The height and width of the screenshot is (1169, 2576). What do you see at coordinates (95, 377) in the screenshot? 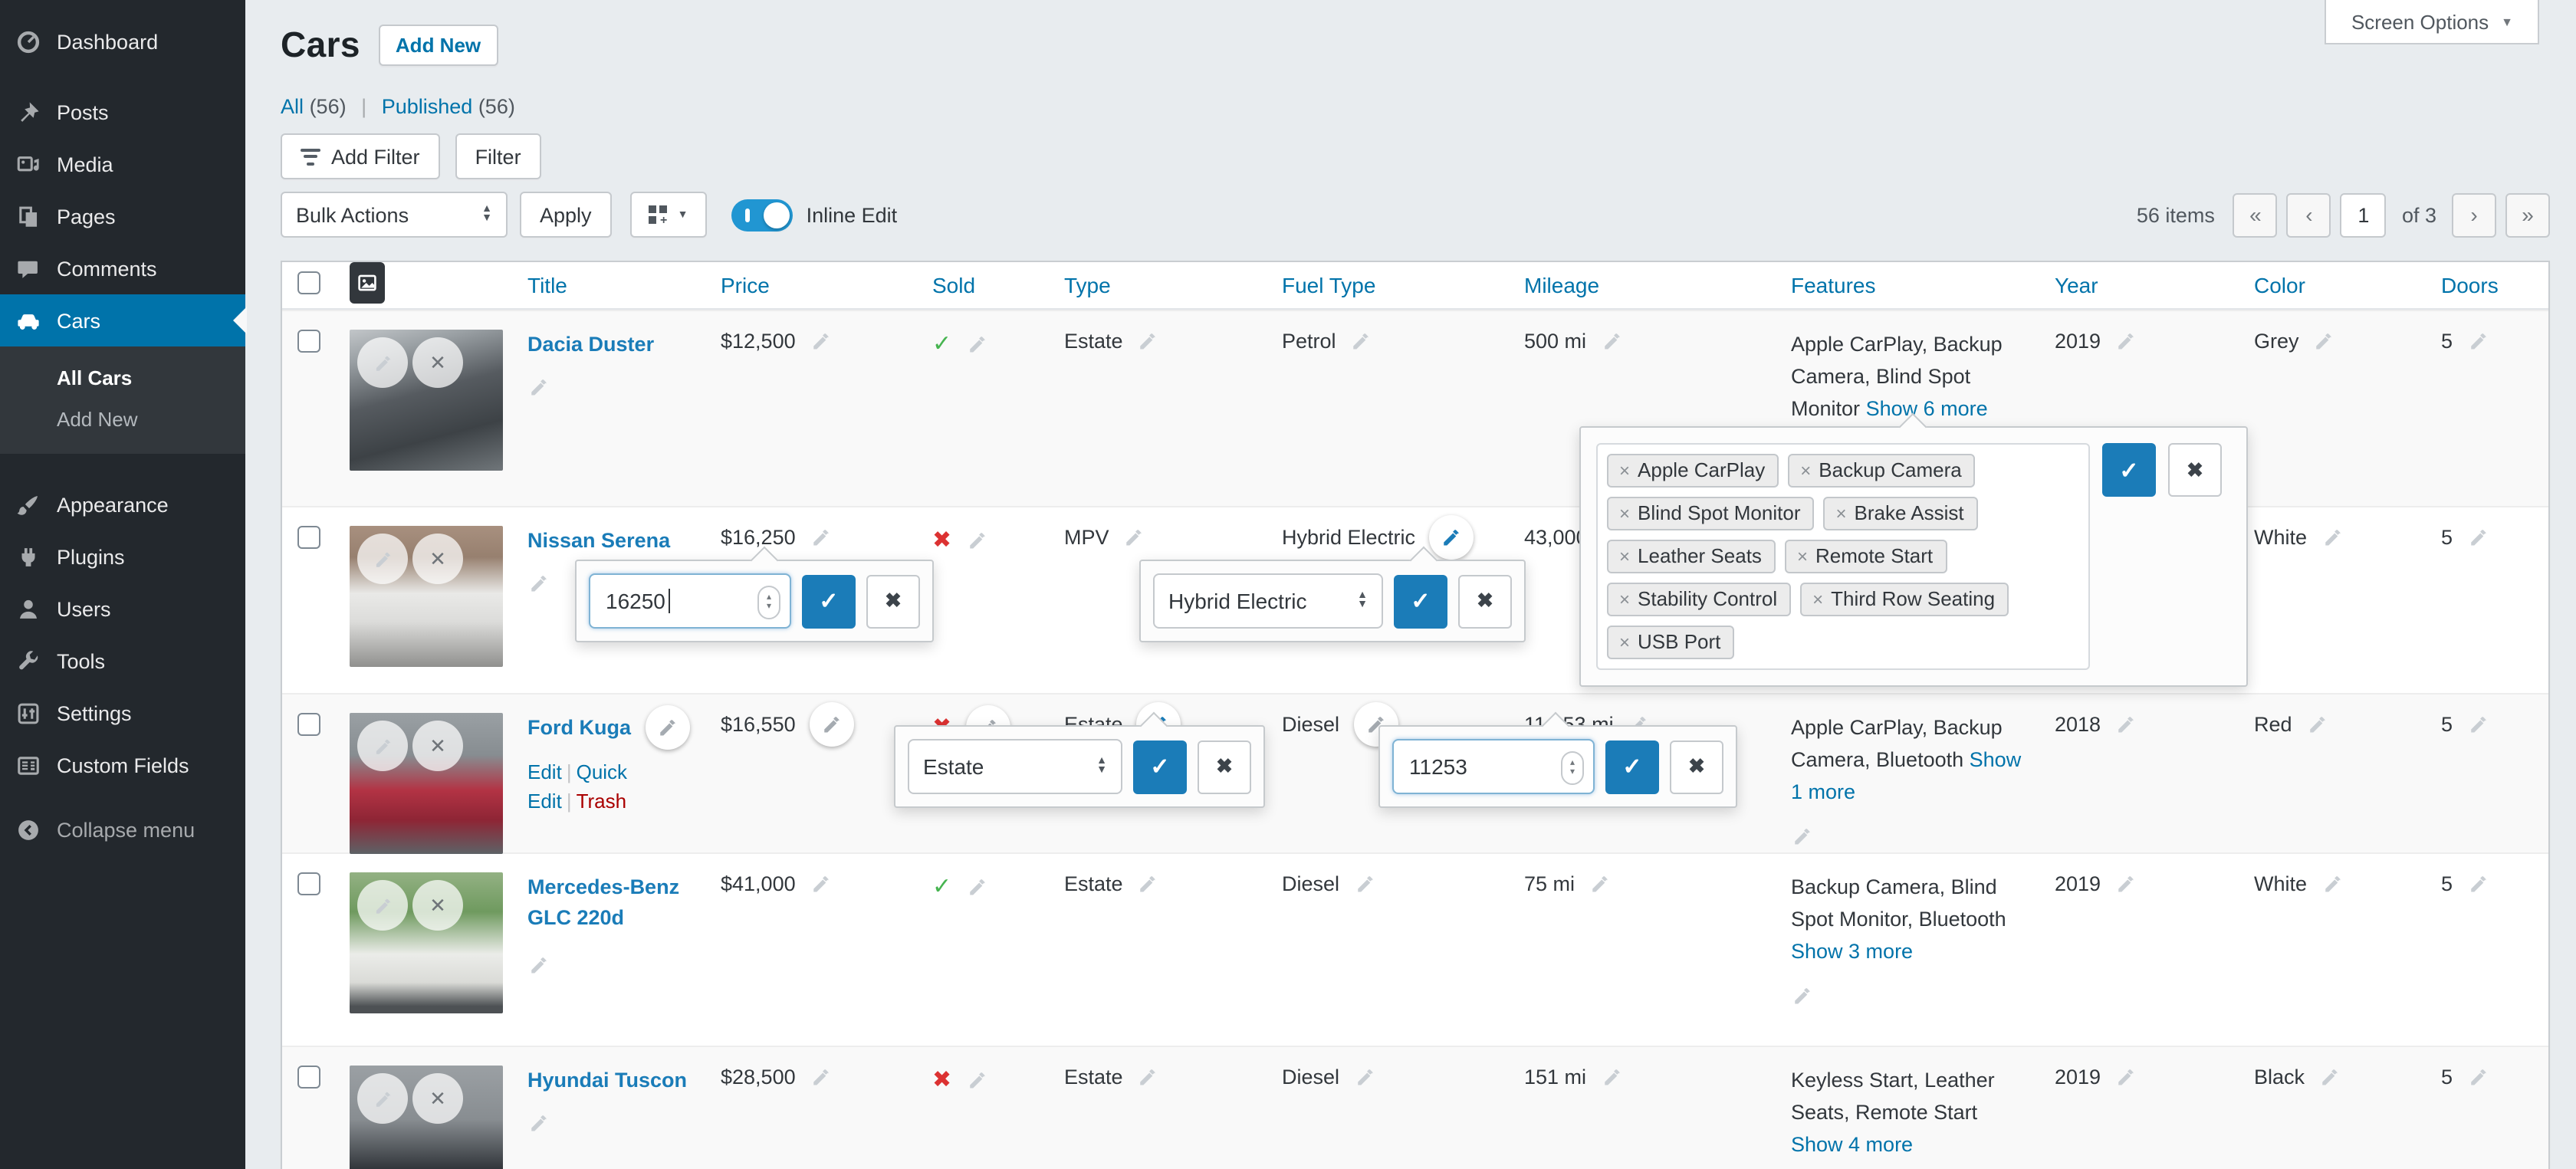
I see `sidebar-item-all-cars: All Cars` at bounding box center [95, 377].